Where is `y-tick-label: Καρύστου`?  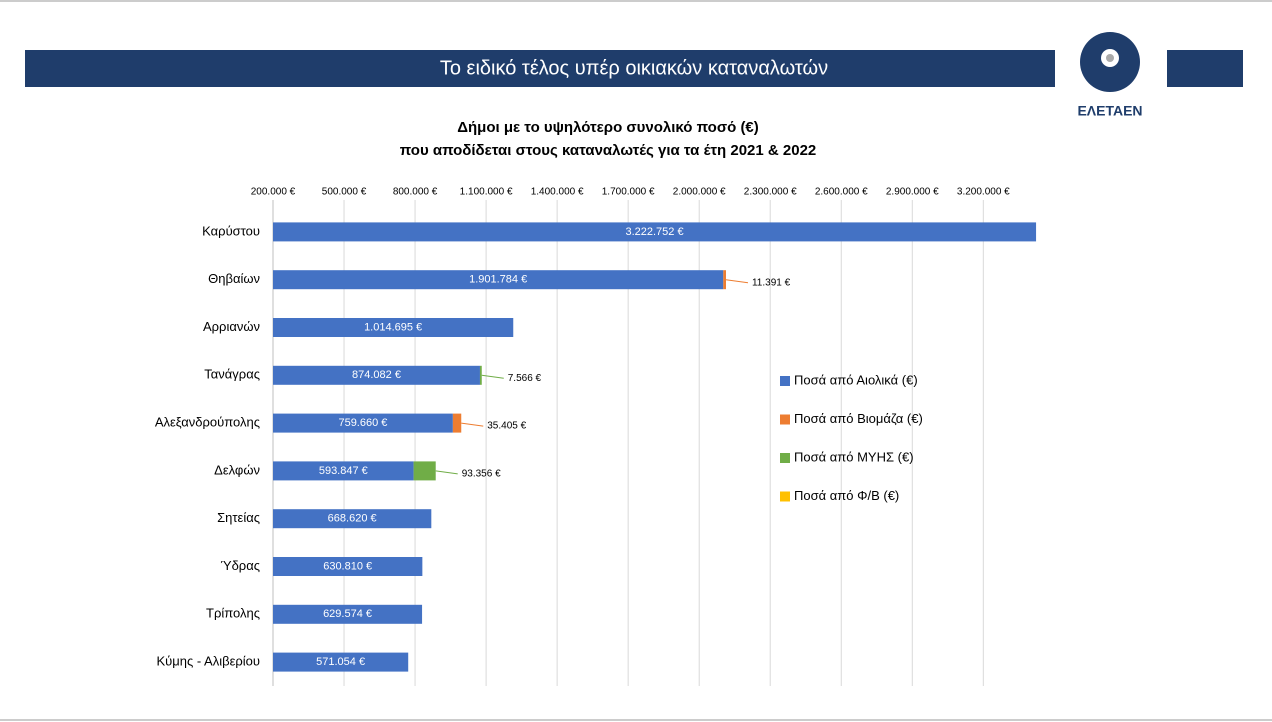
y-tick-label: Καρύστου is located at coordinates (231, 230).